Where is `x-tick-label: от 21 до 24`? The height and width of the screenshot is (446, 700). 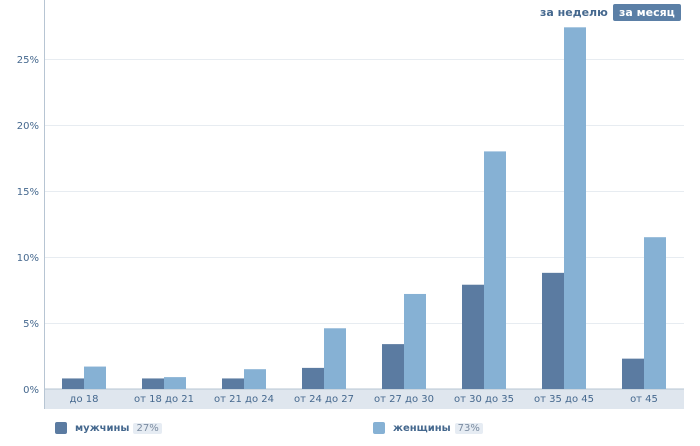
x-tick-label: от 21 до 24 is located at coordinates (244, 399).